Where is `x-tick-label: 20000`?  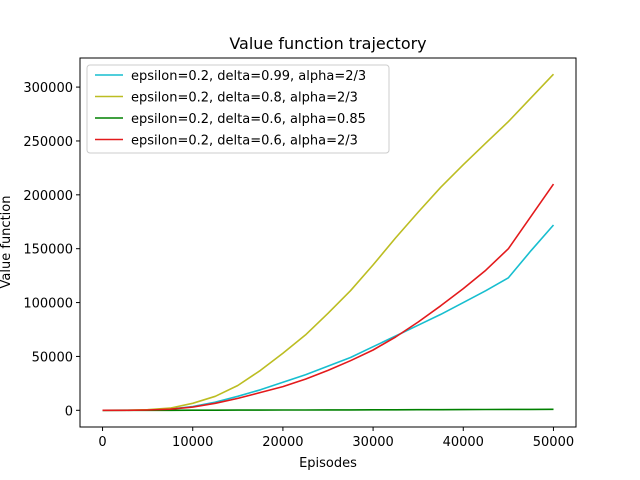
x-tick-label: 20000 is located at coordinates (282, 442).